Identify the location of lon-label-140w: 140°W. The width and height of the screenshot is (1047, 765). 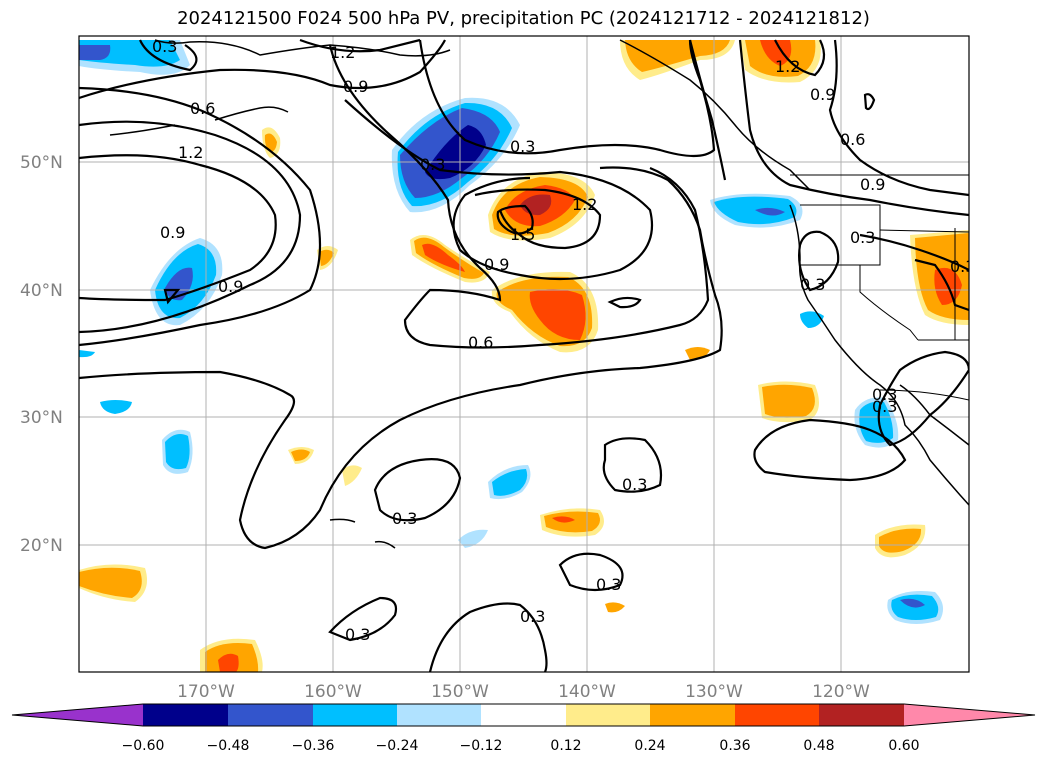
(587, 692).